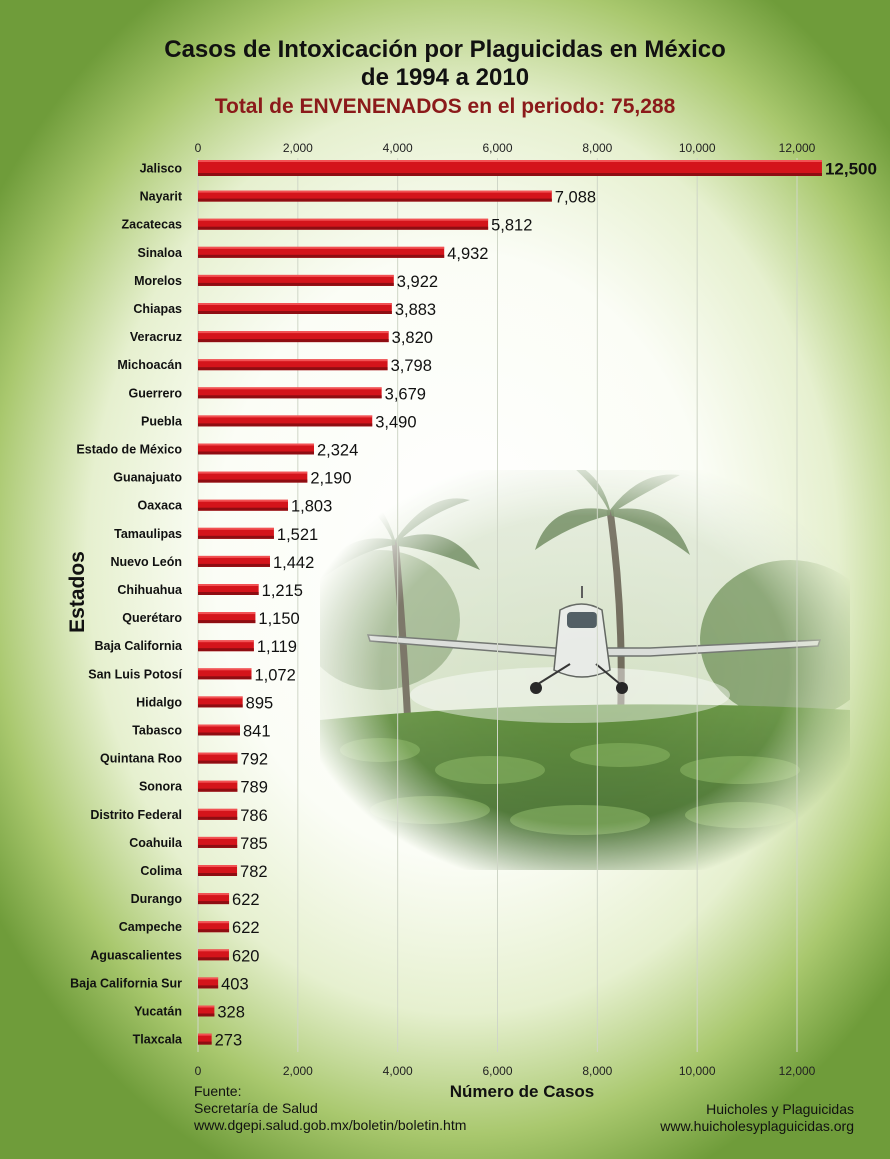 The height and width of the screenshot is (1159, 890). Describe the element at coordinates (797, 1071) in the screenshot. I see `bottom-tick-label: 12,000` at that location.